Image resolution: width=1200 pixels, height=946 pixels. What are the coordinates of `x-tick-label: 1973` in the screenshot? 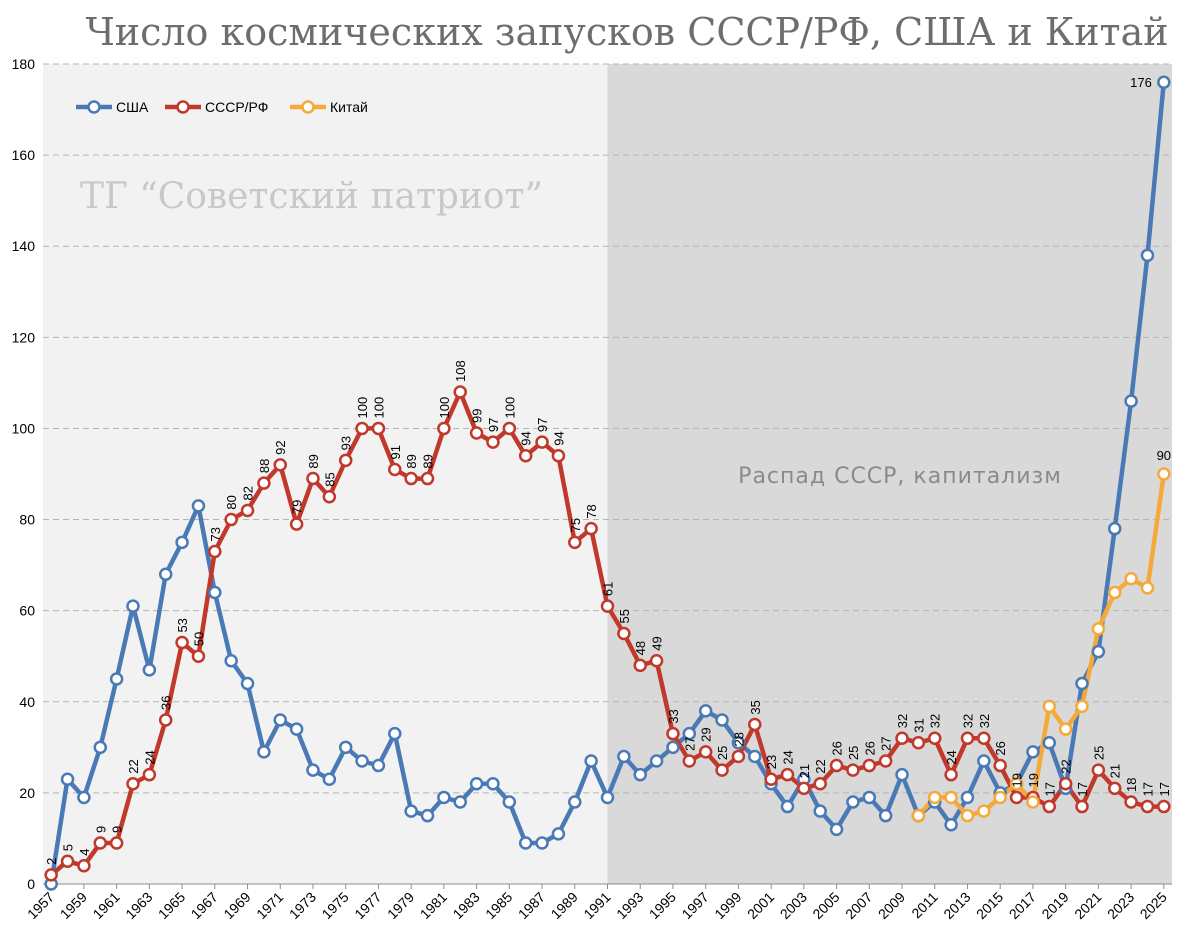 It's located at (302, 905).